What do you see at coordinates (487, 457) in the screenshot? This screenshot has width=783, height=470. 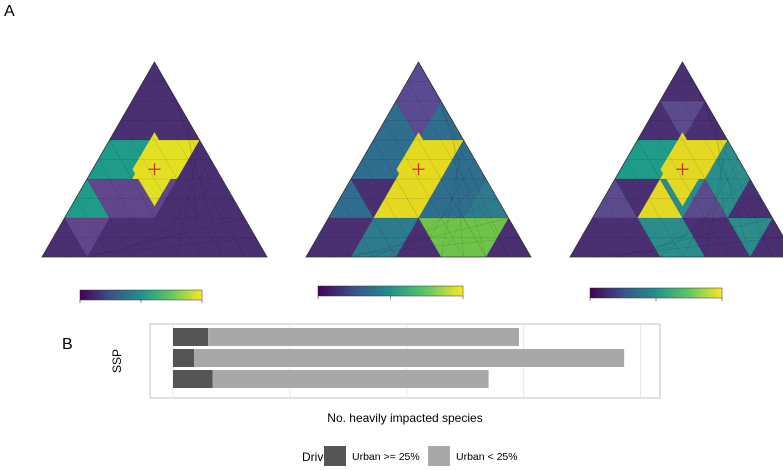 I see `legend-item-urban-lt-25: Urban < 25%` at bounding box center [487, 457].